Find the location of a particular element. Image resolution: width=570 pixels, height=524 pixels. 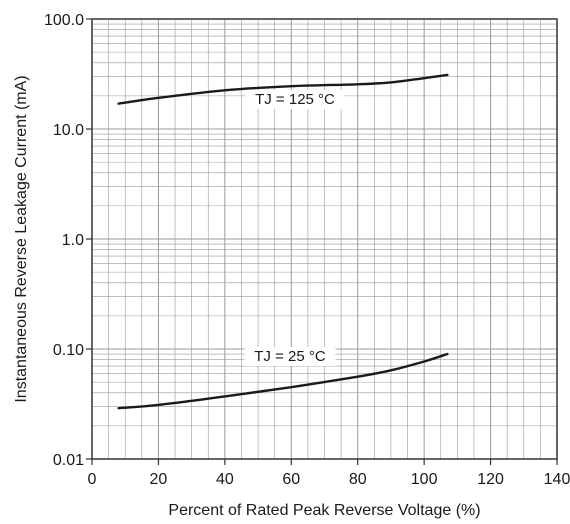

x-axis-ticks: 0 20 40 60 80 100 120 140 is located at coordinates (329, 473).